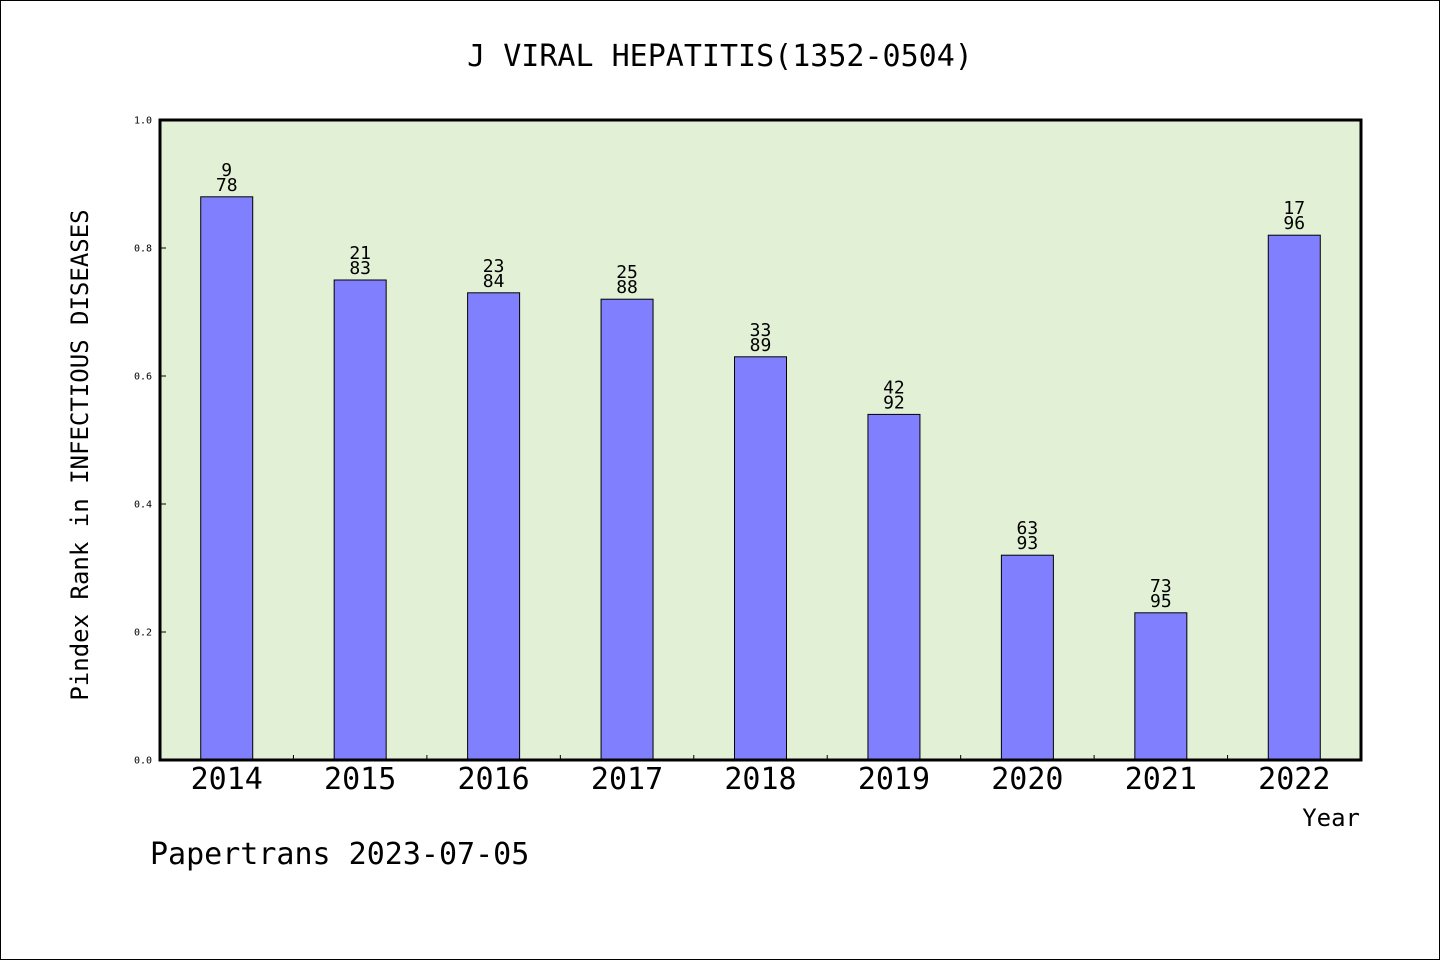 The height and width of the screenshot is (960, 1440). Describe the element at coordinates (1161, 586) in the screenshot. I see `bar-label-top: 73` at that location.